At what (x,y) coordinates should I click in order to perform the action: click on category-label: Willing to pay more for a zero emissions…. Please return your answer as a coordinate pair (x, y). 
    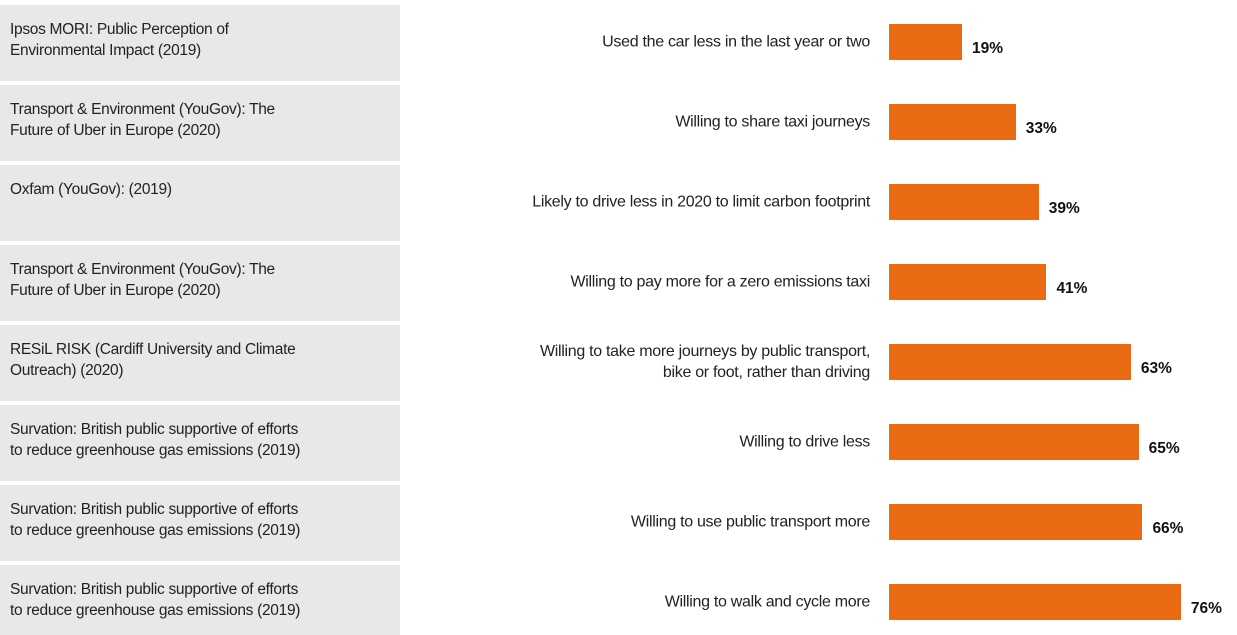
    Looking at the image, I should click on (720, 282).